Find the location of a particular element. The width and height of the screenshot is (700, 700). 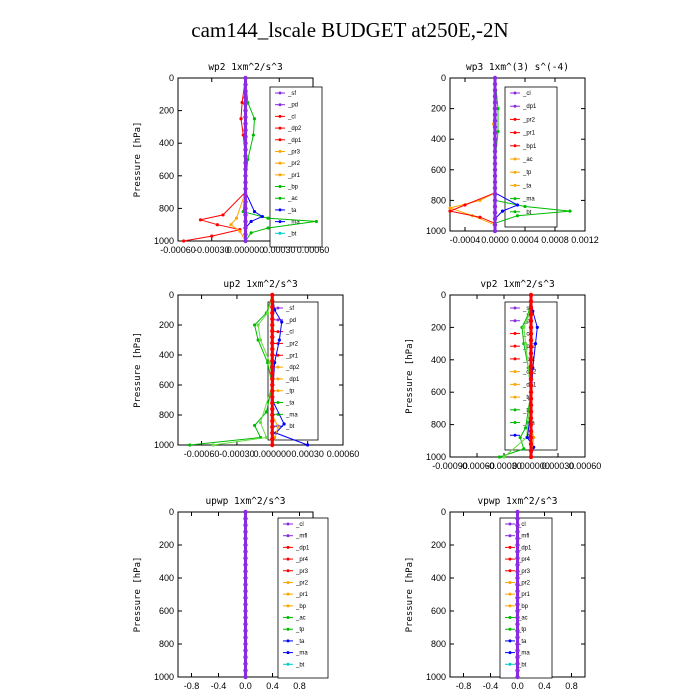

x-tick-label: 0.00060 is located at coordinates (585, 466).